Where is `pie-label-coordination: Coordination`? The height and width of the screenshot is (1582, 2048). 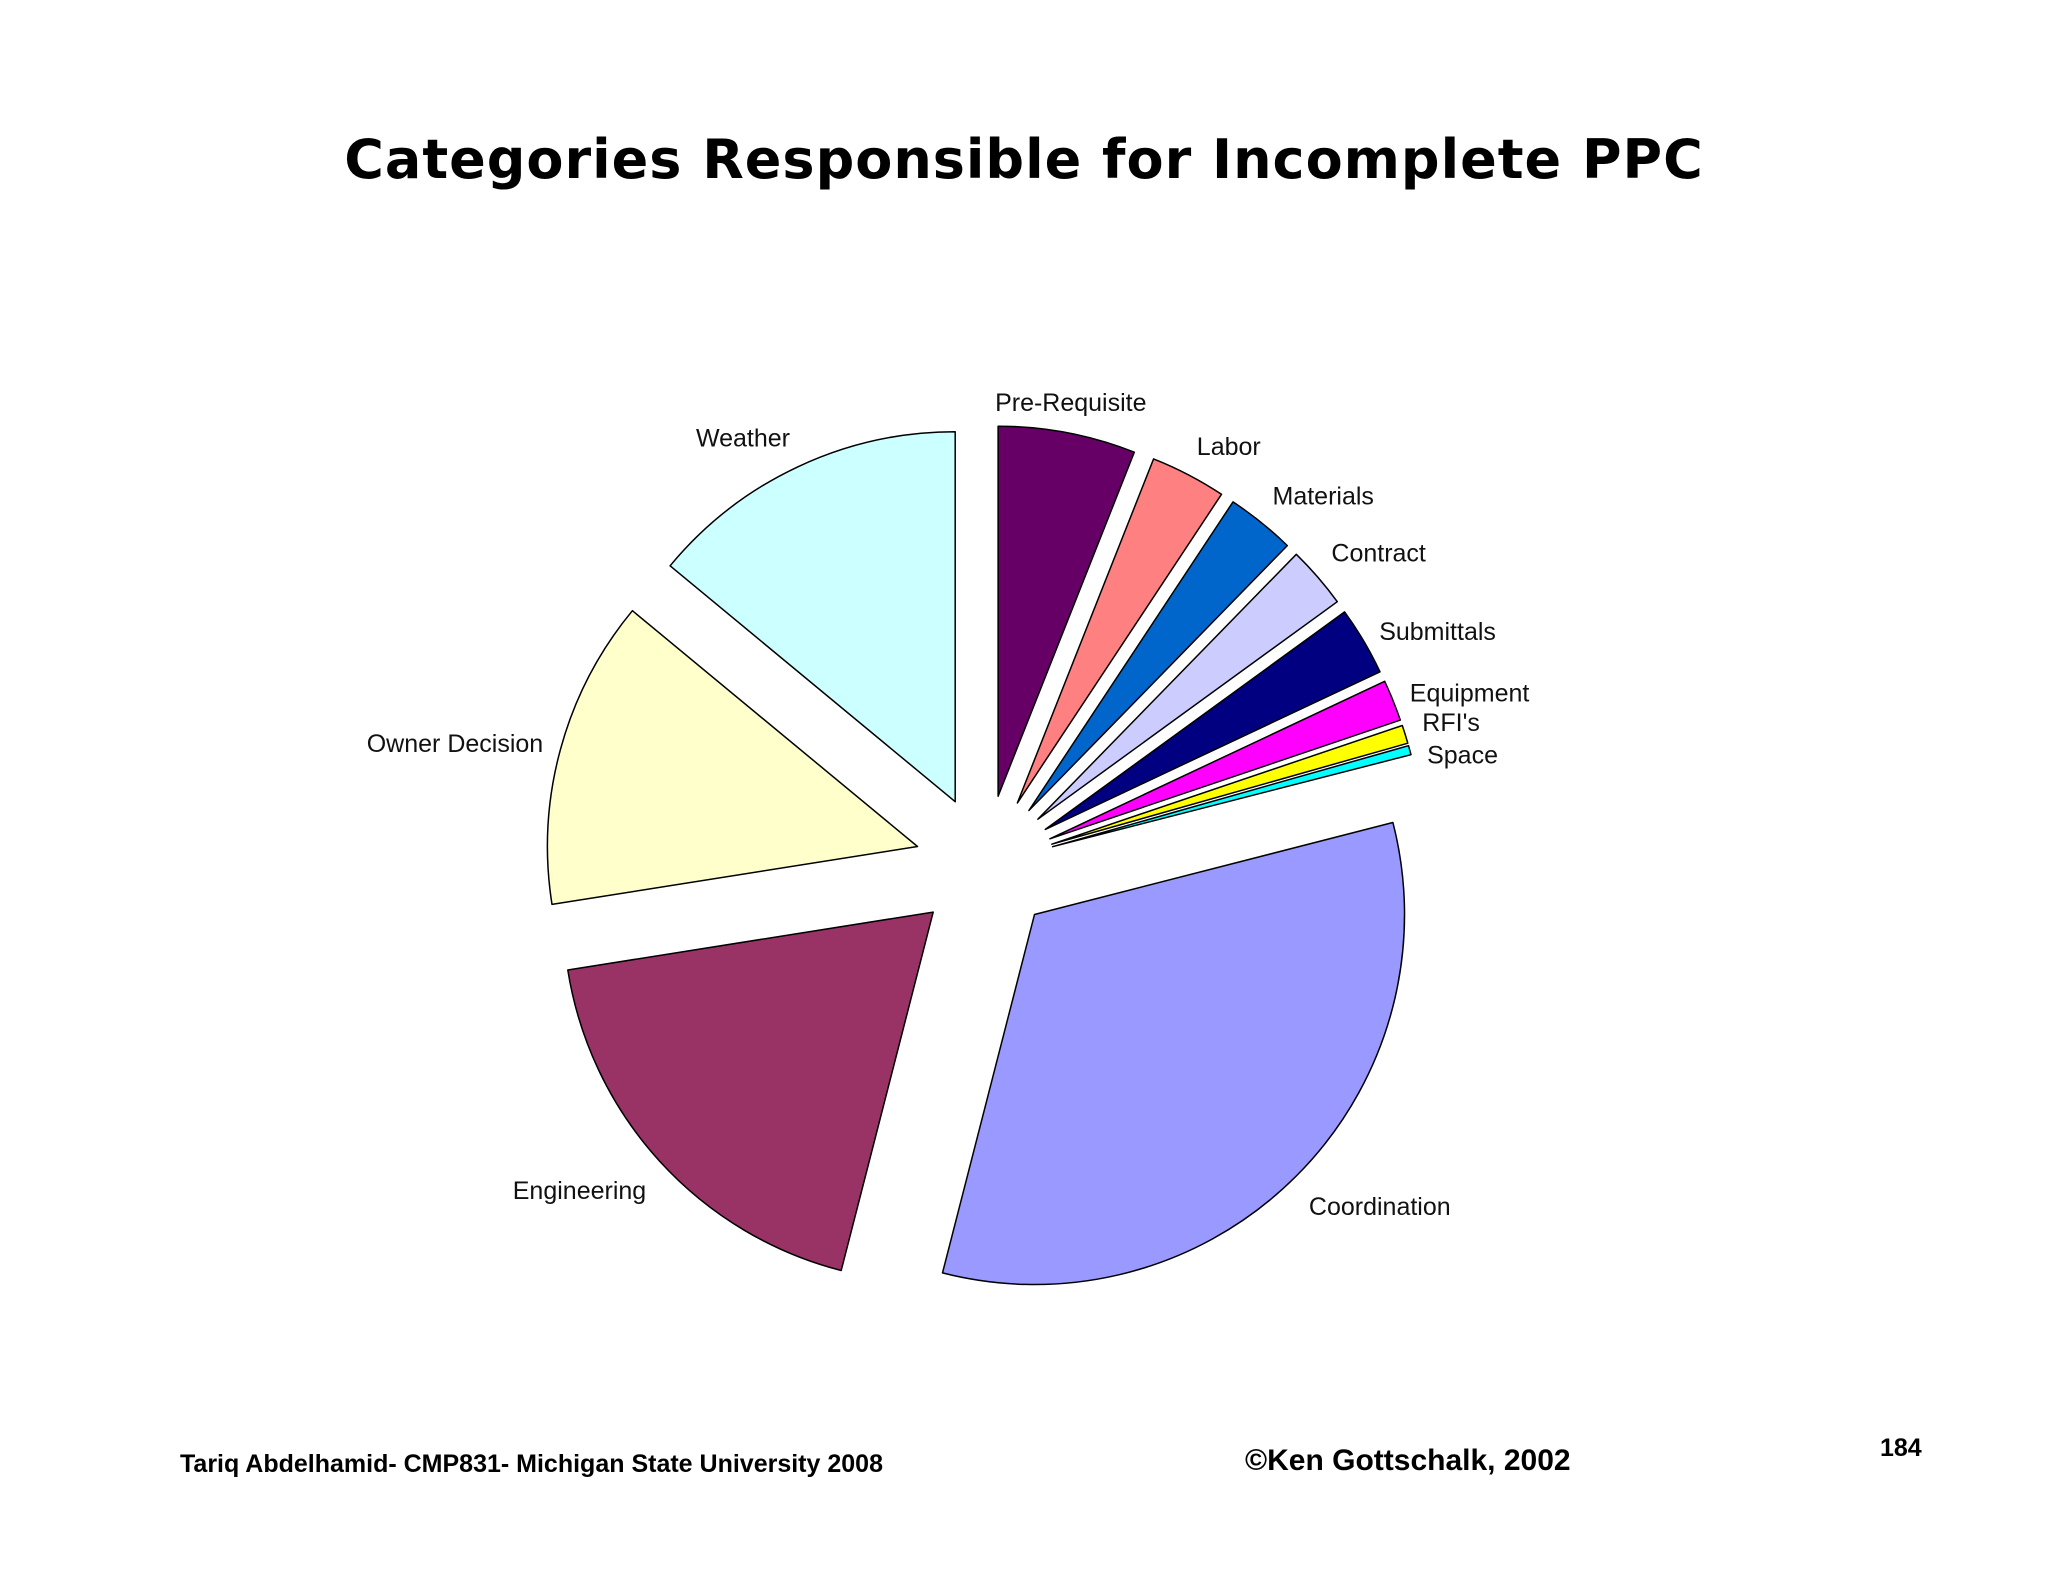 pie-label-coordination: Coordination is located at coordinates (1380, 1207).